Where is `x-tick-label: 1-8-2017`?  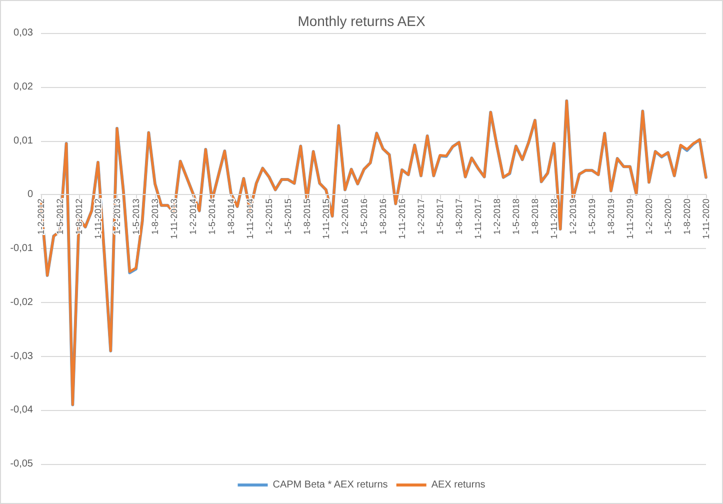
x-tick-label: 1-8-2017 is located at coordinates (459, 216).